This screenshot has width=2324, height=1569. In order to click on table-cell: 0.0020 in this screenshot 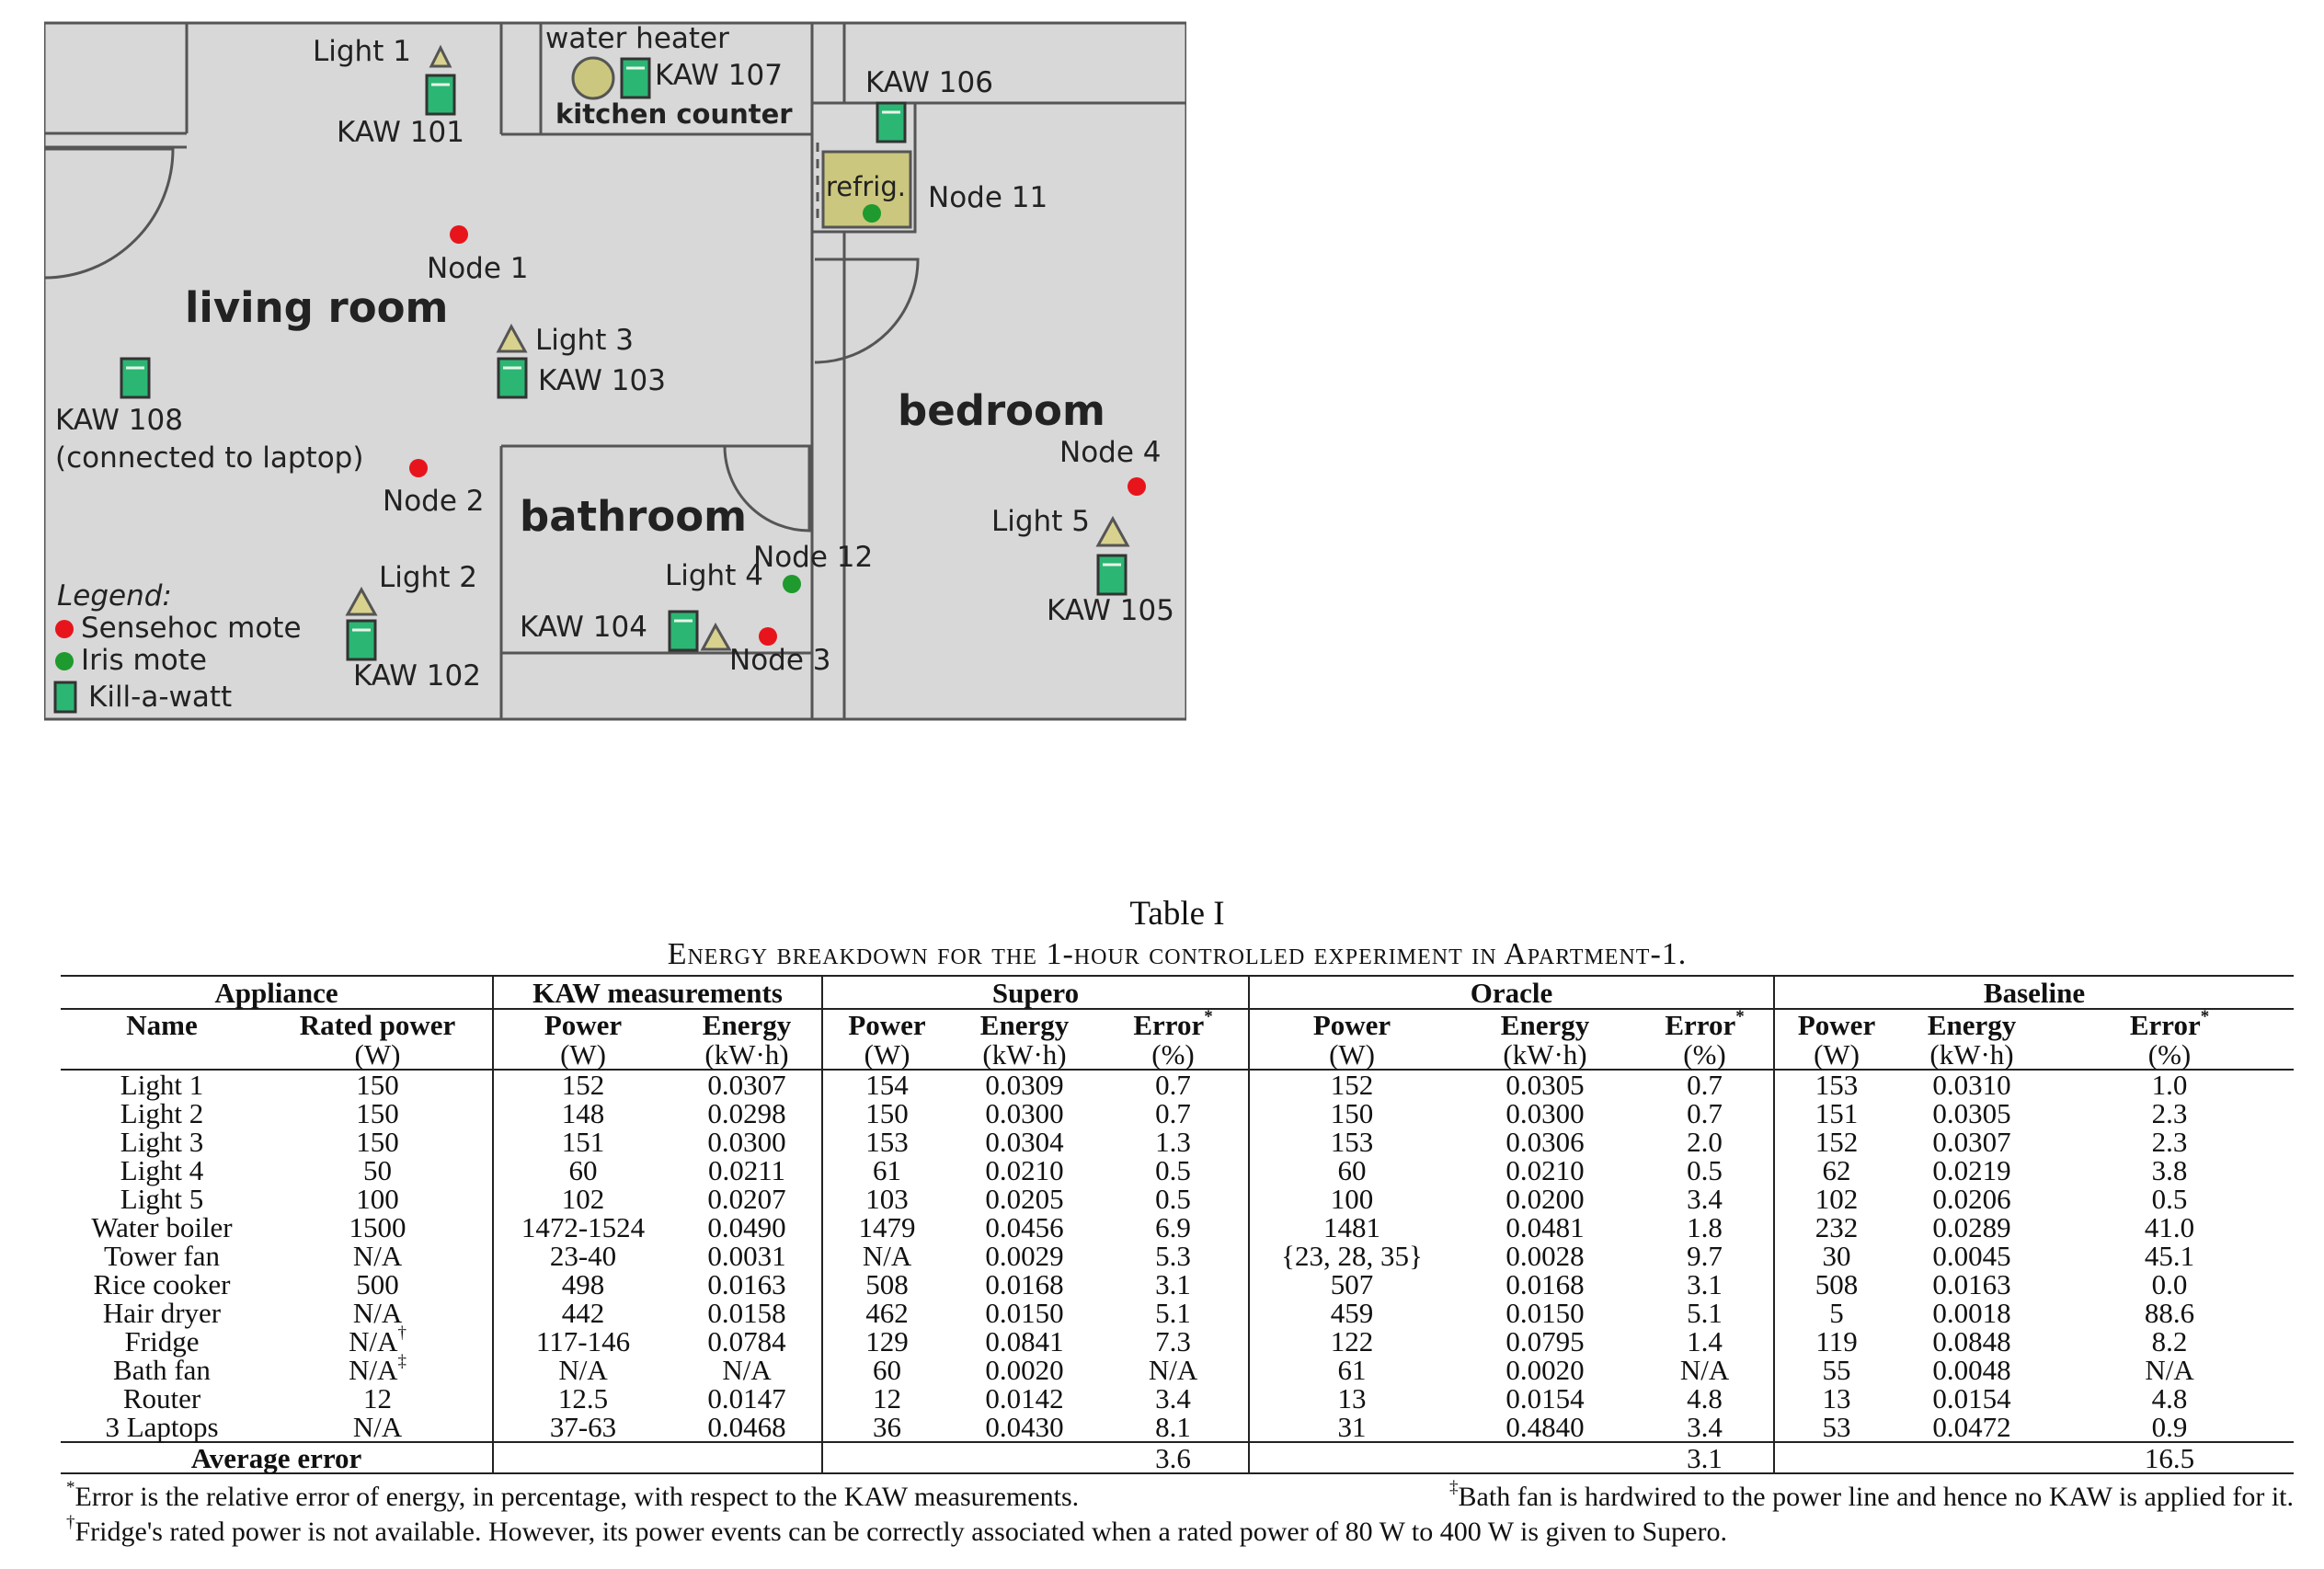, I will do `click(1024, 1370)`.